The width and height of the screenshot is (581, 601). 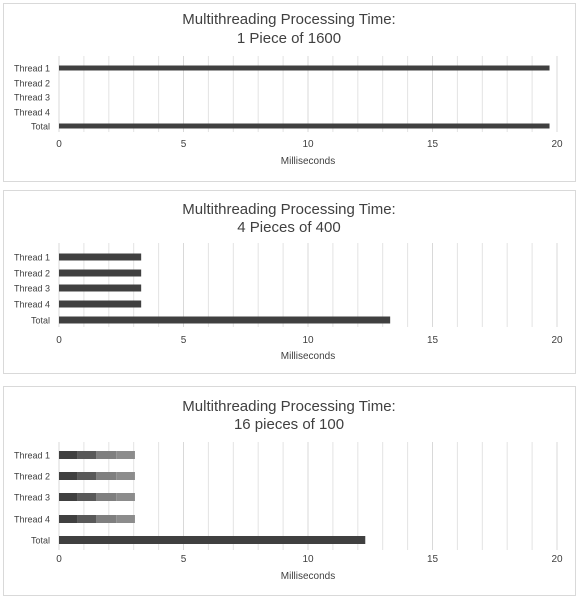 I want to click on chart-subtitle: 1 Piece of 1600, so click(x=289, y=38).